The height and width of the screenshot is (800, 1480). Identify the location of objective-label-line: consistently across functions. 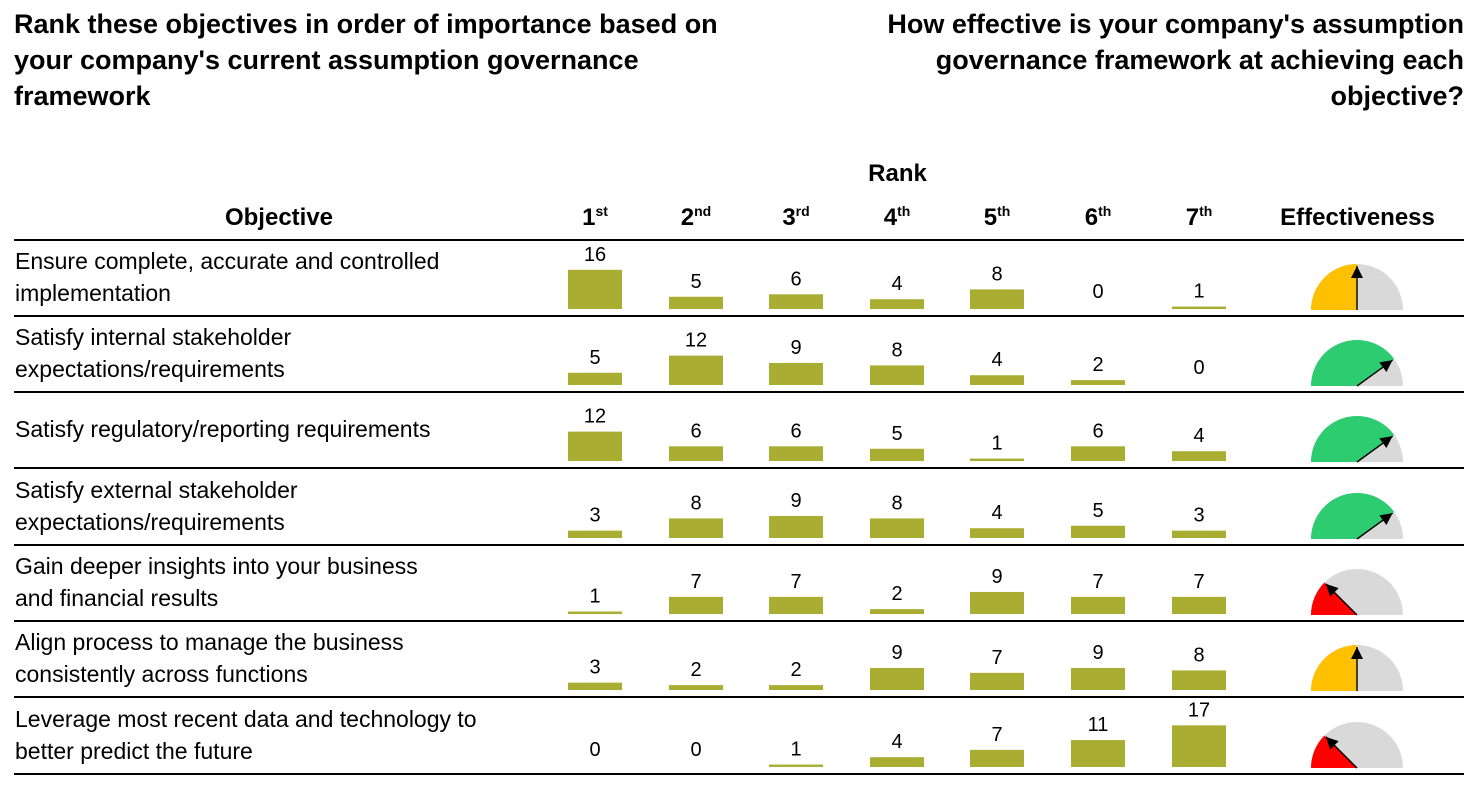
(161, 674).